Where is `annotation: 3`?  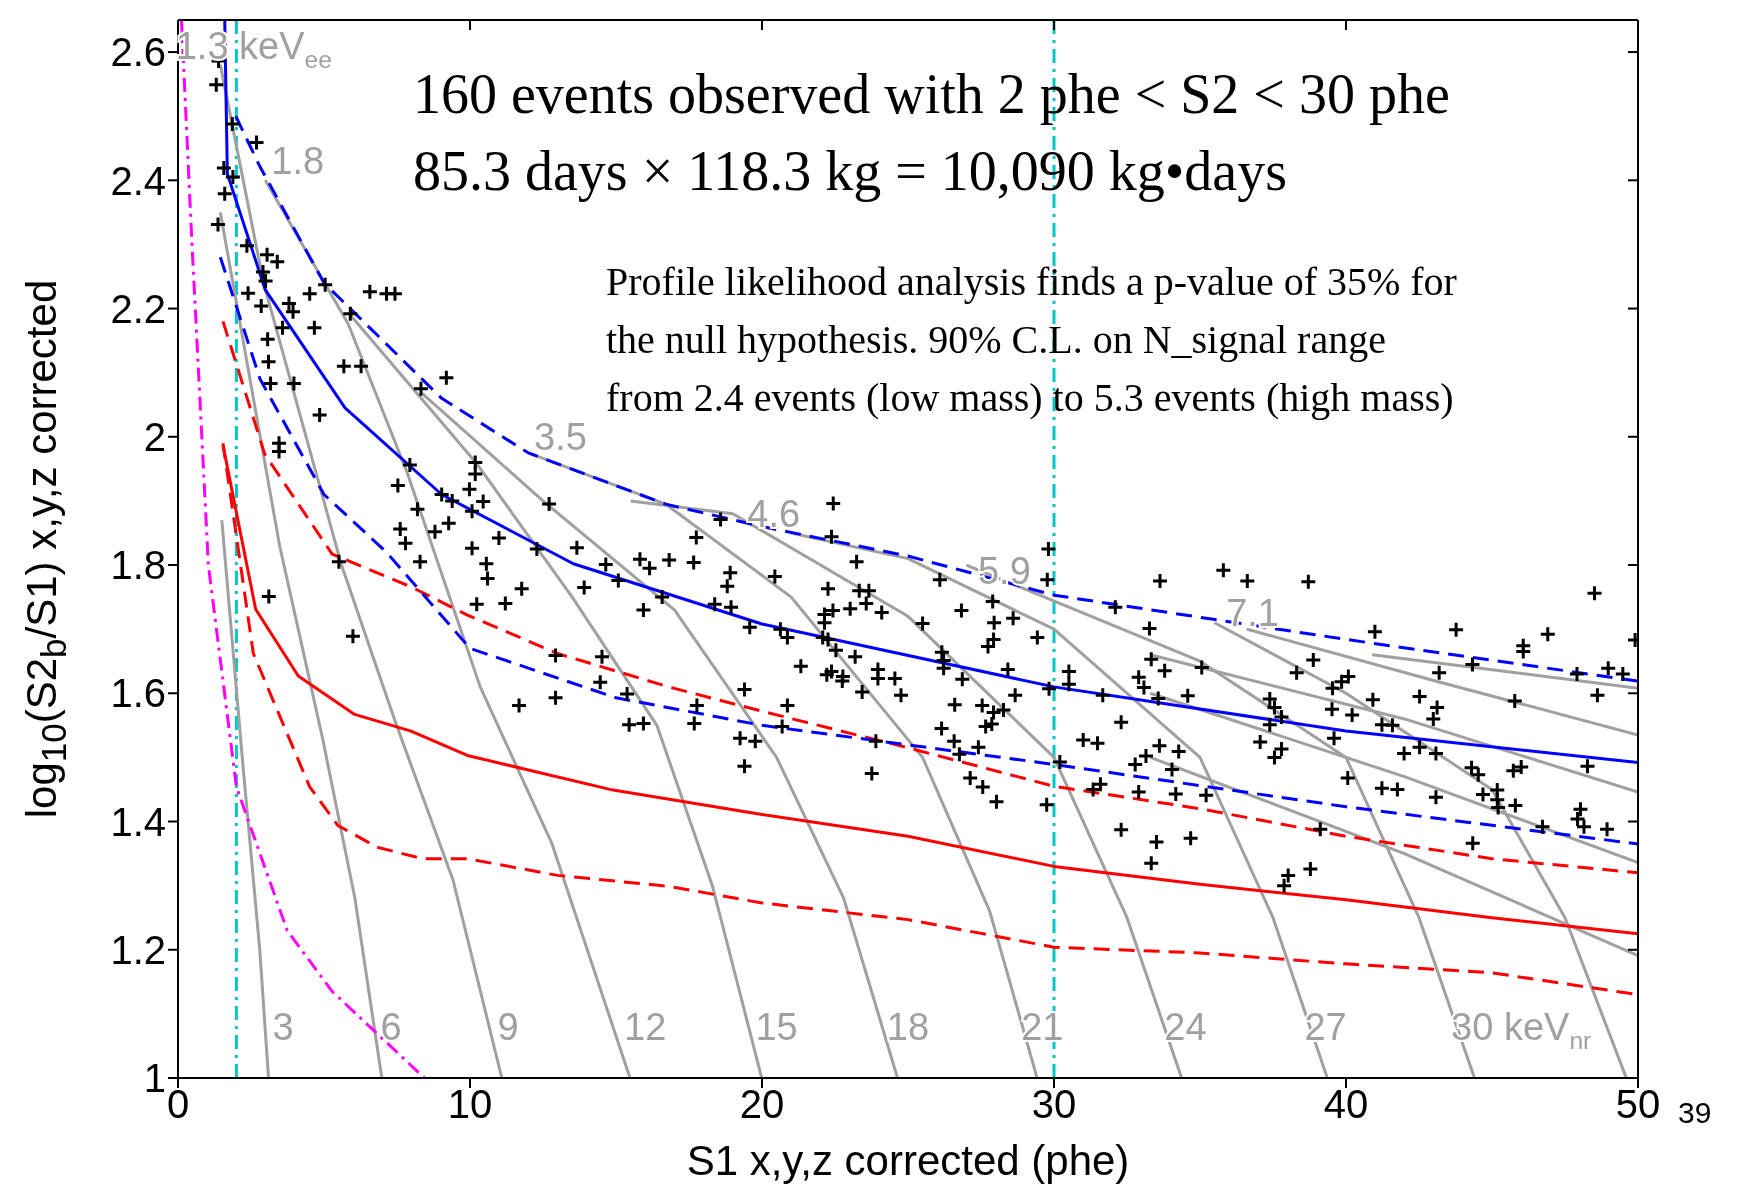 annotation: 3 is located at coordinates (283, 1026).